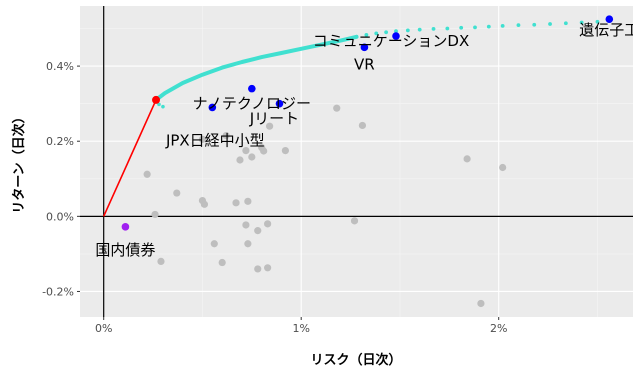 Image resolution: width=633 pixels, height=374 pixels. What do you see at coordinates (355, 360) in the screenshot?
I see `x-axis-title: リスク（日次）` at bounding box center [355, 360].